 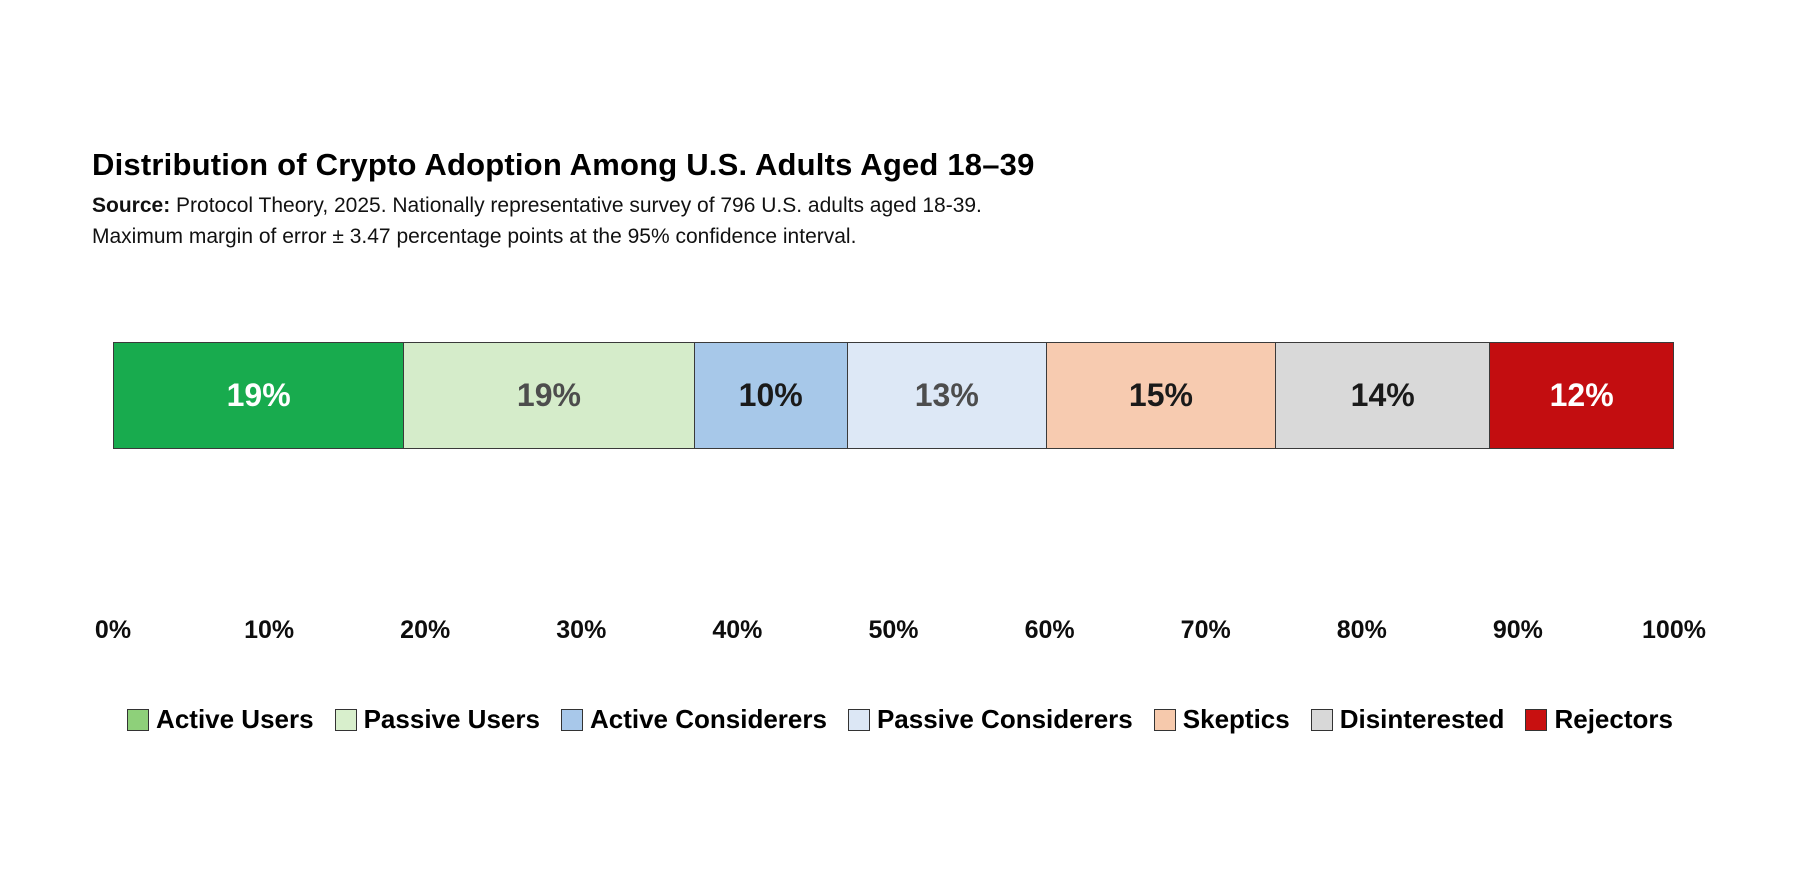 I want to click on bar-segment-value-label: 13%, so click(x=946, y=395).